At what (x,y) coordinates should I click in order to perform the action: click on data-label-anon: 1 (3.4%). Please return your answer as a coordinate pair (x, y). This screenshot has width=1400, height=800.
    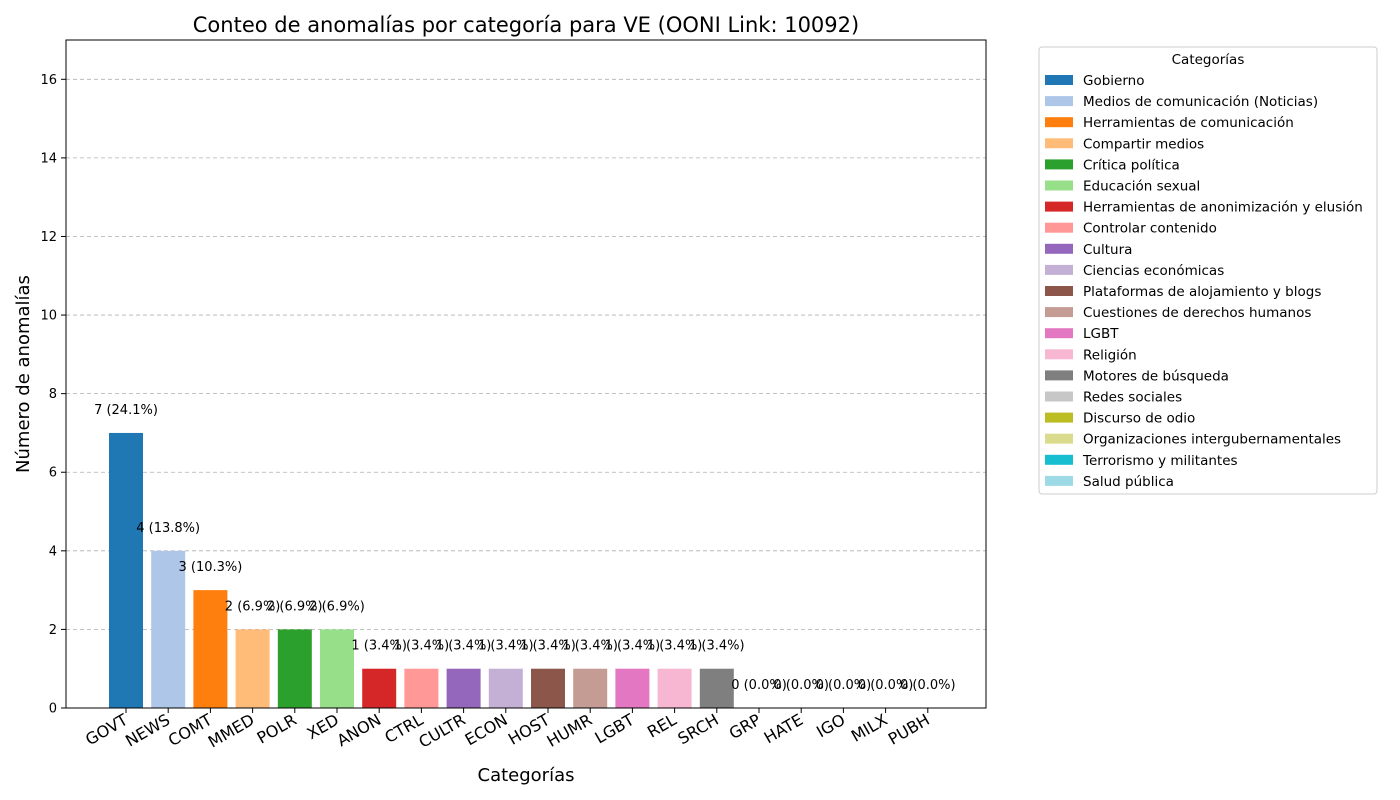
    Looking at the image, I should click on (379, 646).